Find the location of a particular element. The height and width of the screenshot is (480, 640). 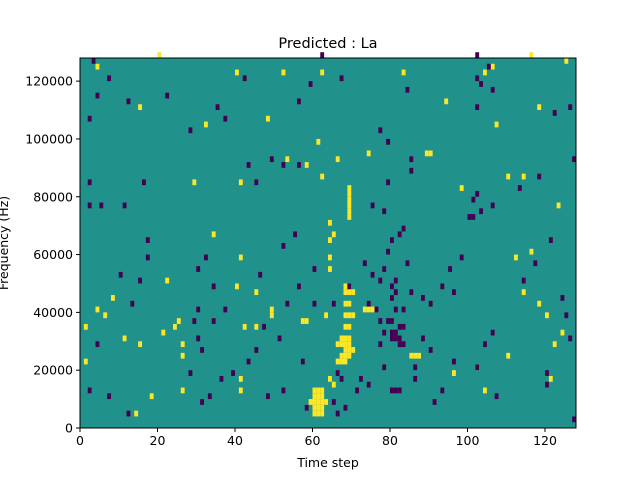

y-tick-label: 120000 is located at coordinates (49, 81).